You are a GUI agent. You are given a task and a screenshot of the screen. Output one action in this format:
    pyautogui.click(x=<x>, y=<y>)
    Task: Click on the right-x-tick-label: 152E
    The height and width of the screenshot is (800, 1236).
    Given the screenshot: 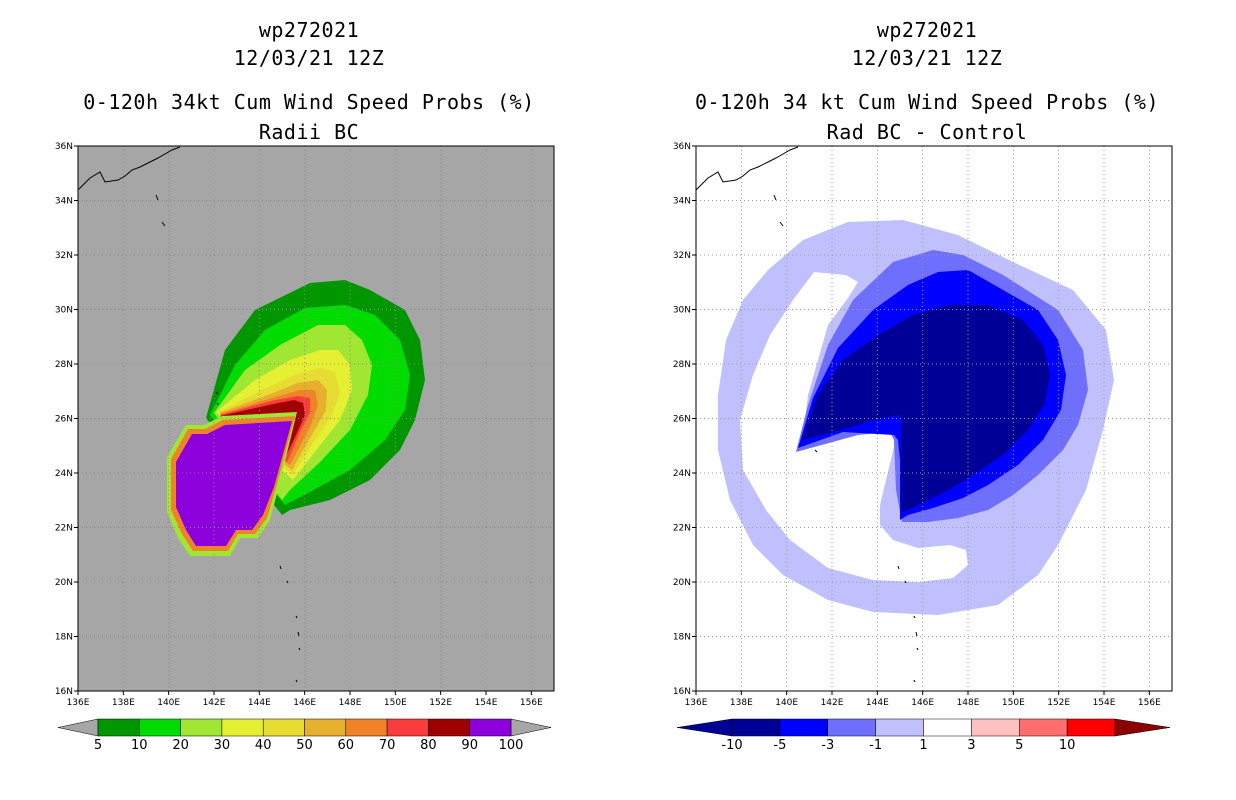 What is the action you would take?
    pyautogui.click(x=1058, y=703)
    